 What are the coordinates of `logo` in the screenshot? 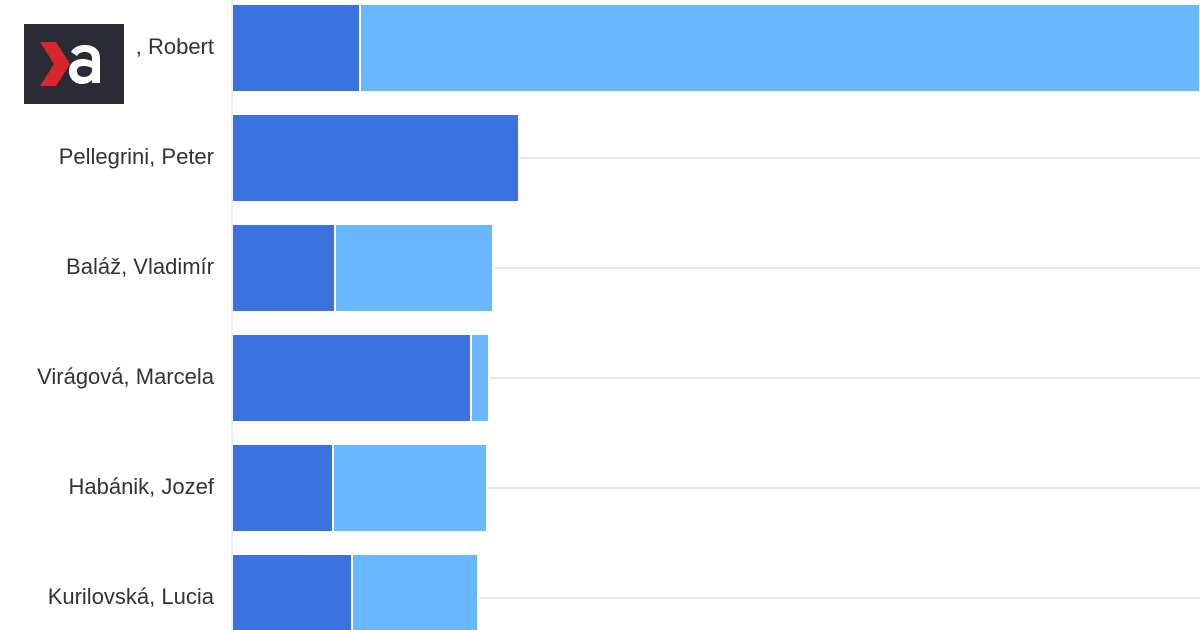 It's located at (74, 64).